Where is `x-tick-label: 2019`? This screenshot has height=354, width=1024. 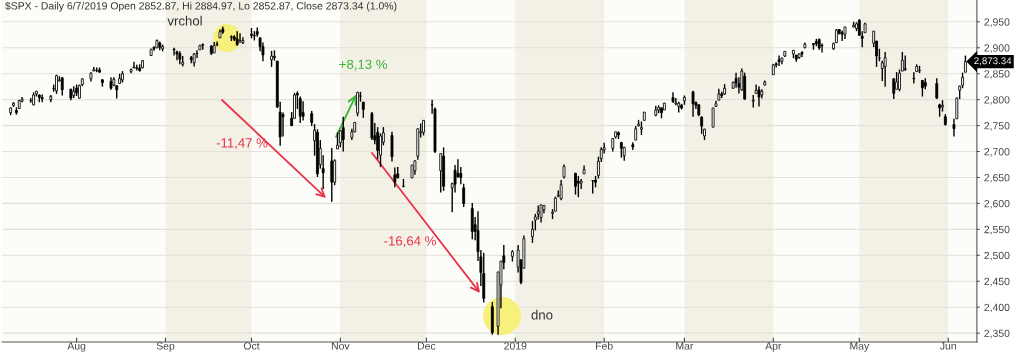 x-tick-label: 2019 is located at coordinates (515, 346).